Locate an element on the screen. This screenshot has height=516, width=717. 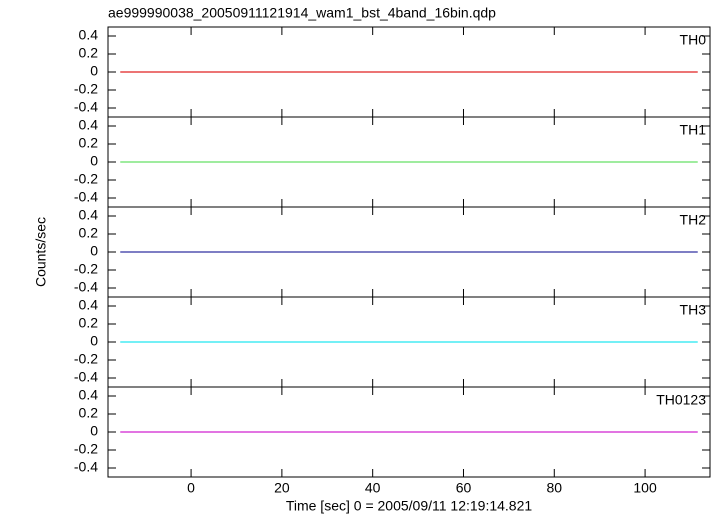
x-tick-label: 40 is located at coordinates (373, 488).